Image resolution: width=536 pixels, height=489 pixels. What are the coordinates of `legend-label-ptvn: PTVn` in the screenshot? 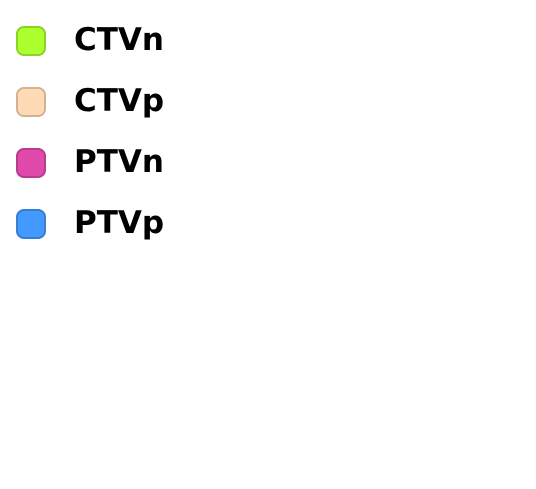 It's located at (119, 162).